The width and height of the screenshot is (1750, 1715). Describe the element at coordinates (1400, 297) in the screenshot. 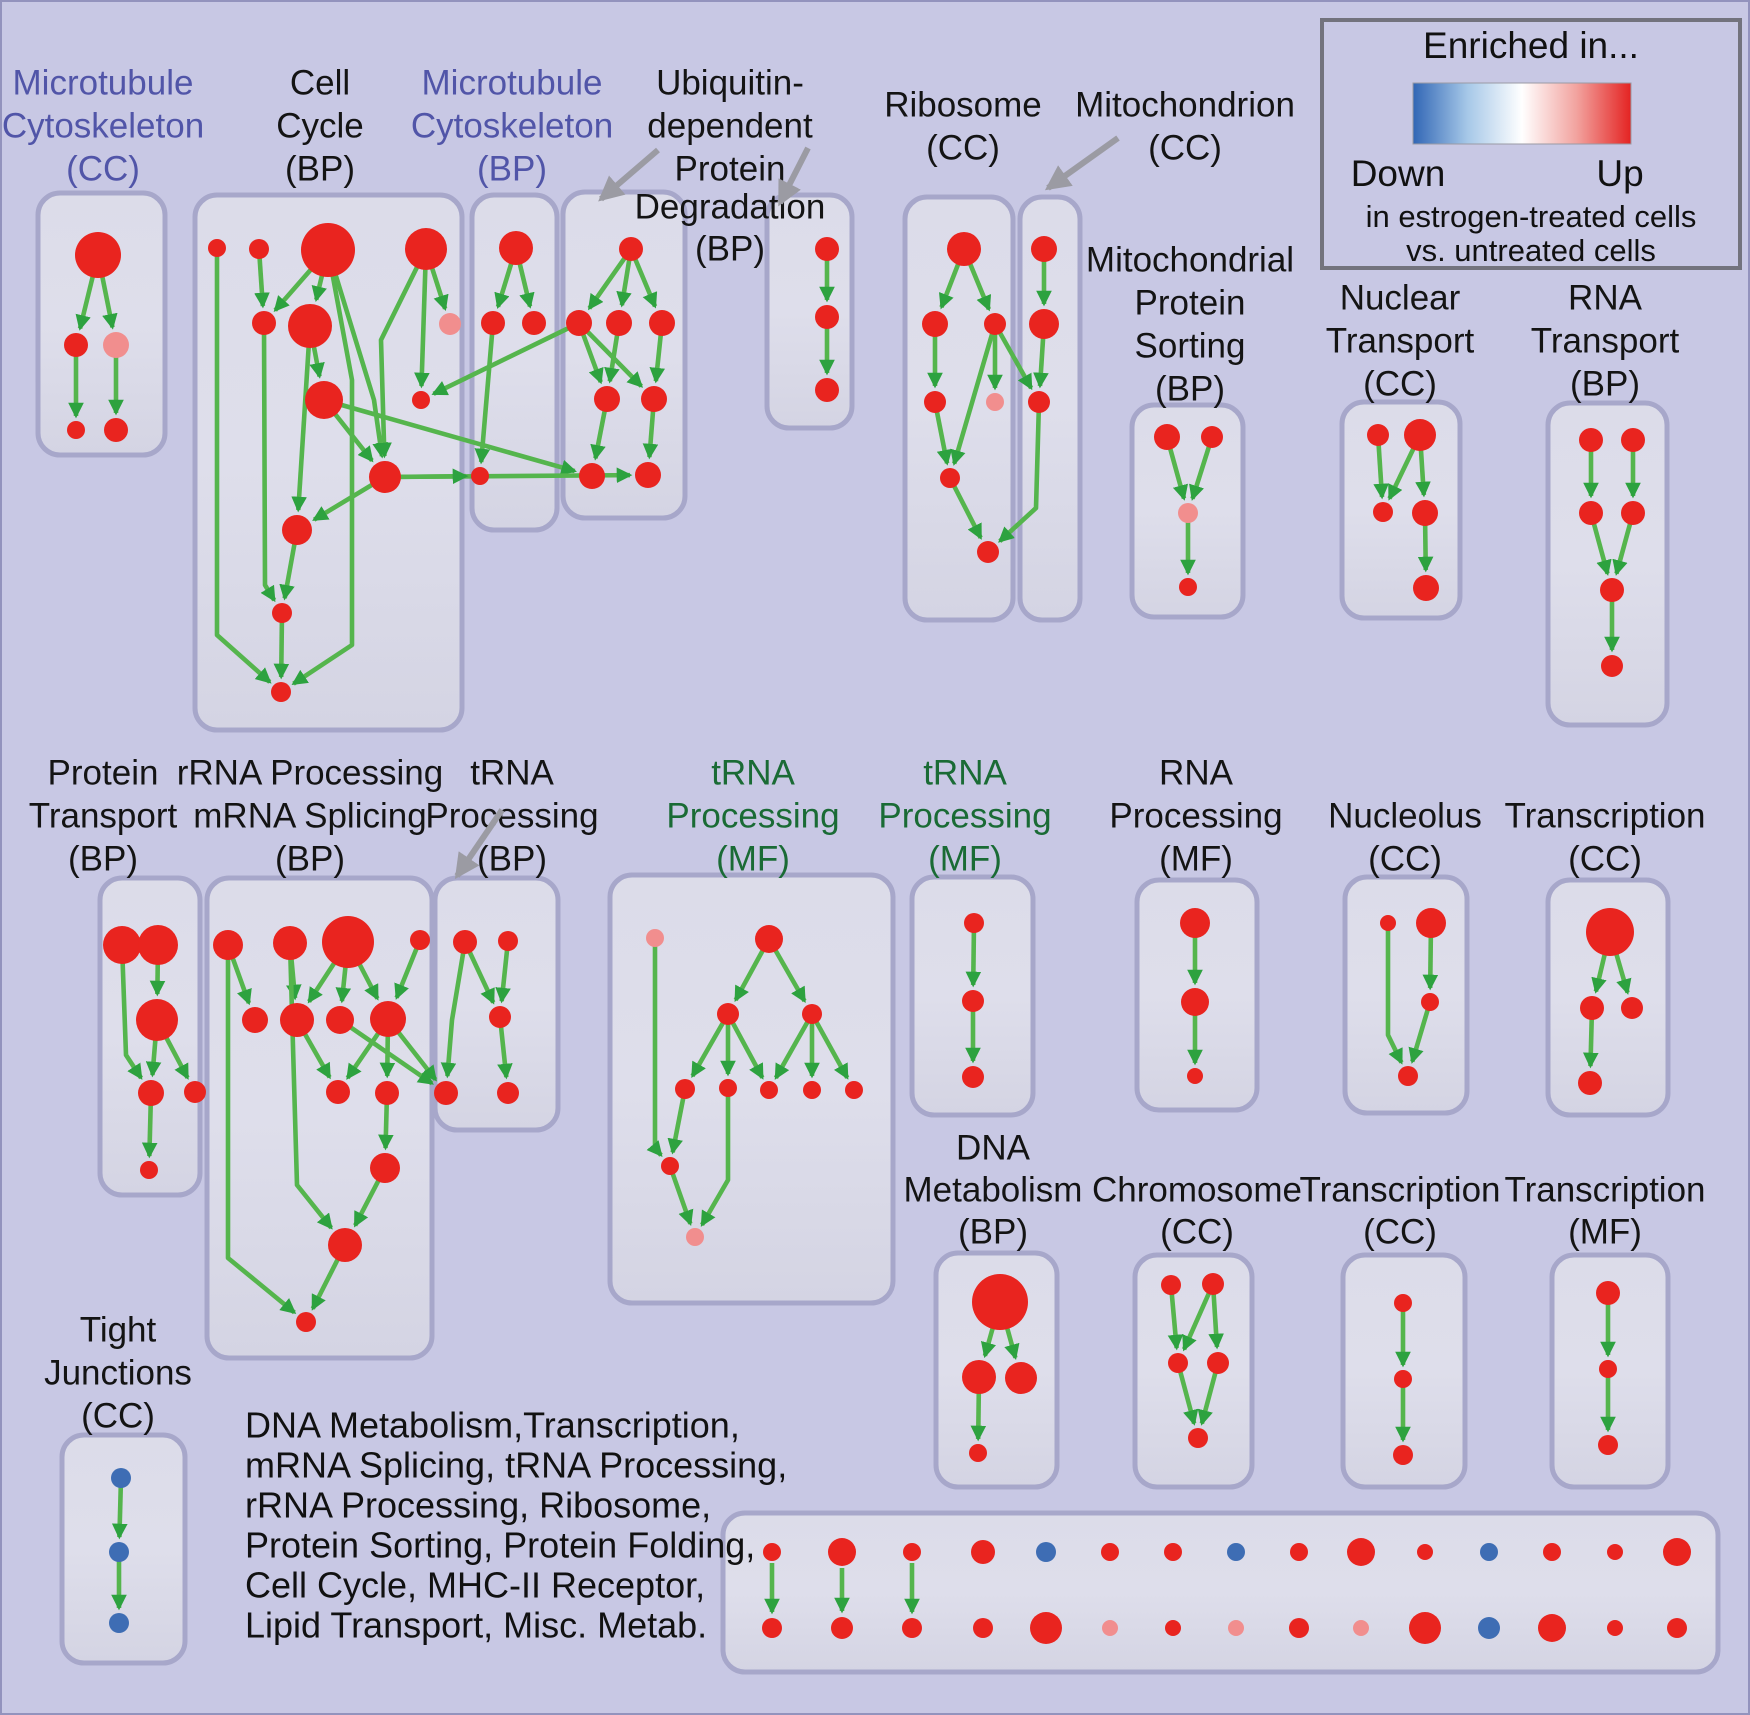

I see `cluster-label-line: Nuclear` at that location.